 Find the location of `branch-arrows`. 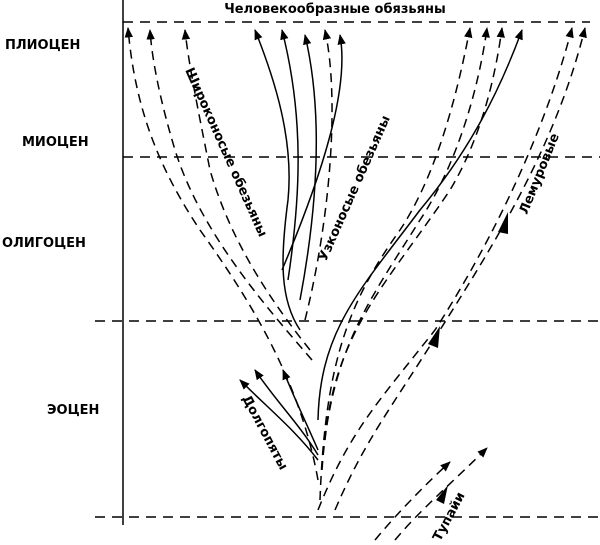

branch-arrows is located at coordinates (468, 358).